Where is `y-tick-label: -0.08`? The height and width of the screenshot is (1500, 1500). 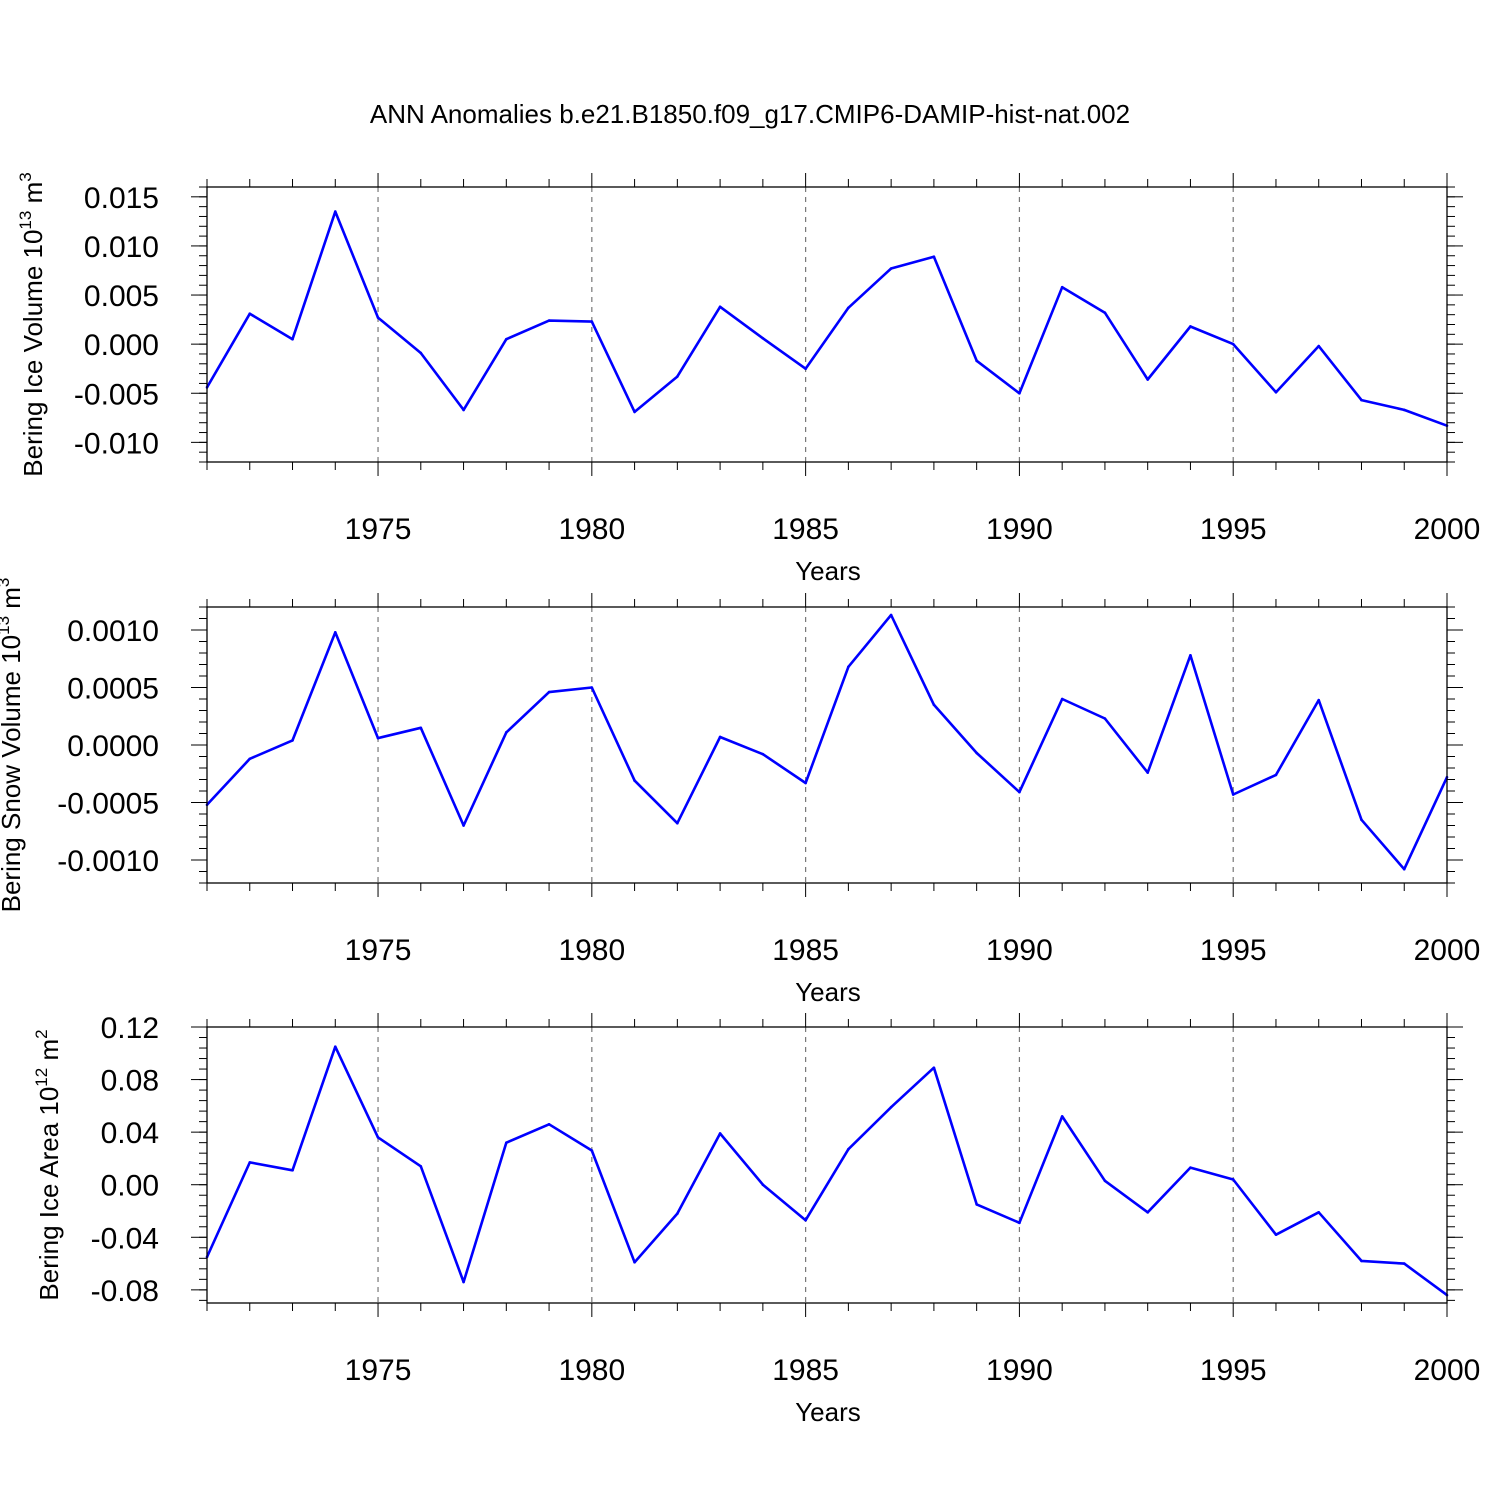 y-tick-label: -0.08 is located at coordinates (125, 1291).